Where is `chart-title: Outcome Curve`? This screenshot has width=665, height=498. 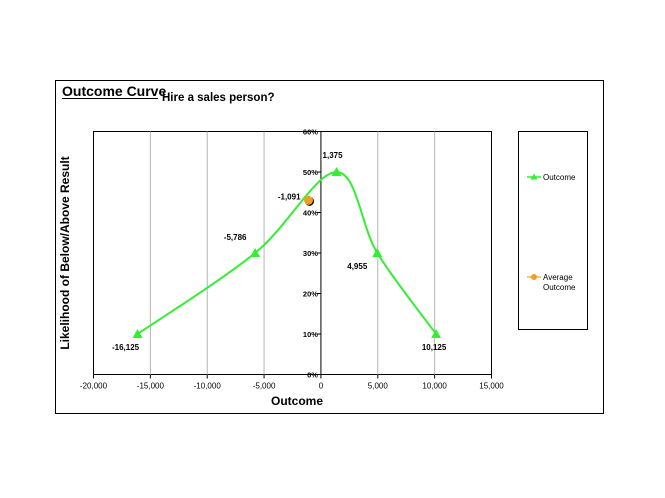
chart-title: Outcome Curve is located at coordinates (114, 91).